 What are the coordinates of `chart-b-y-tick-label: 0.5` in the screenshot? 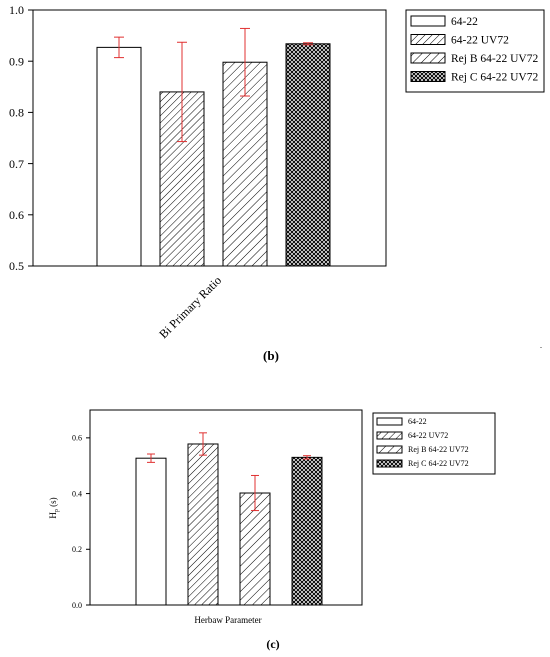 It's located at (16, 266).